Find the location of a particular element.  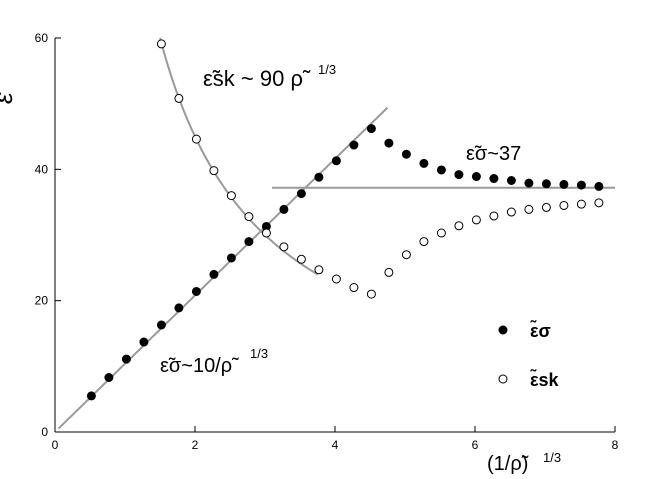

y-tick-label: 60 is located at coordinates (42, 38).